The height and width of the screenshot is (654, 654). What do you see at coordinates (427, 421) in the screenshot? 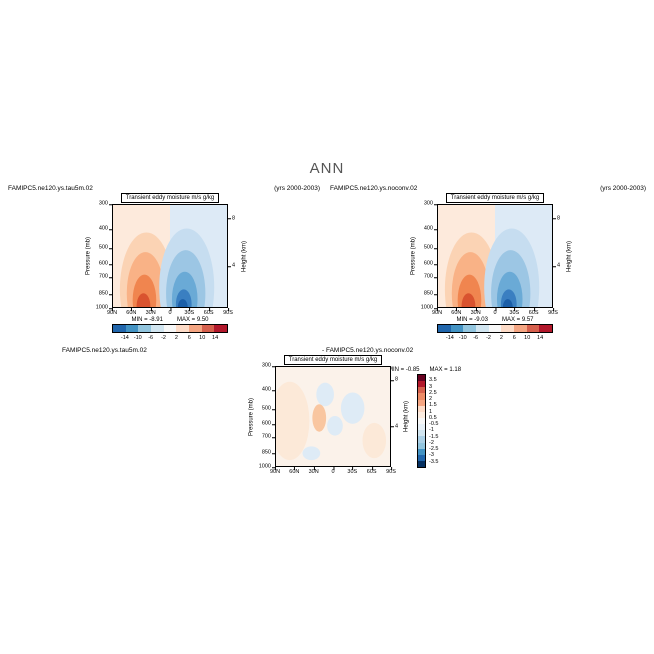
I see `colorbar-diff: 3.5 3 2.5 2 1.5 1 0.5 -0.5 -1 -1.5 -2 -2.5 -3 -3.5` at bounding box center [427, 421].